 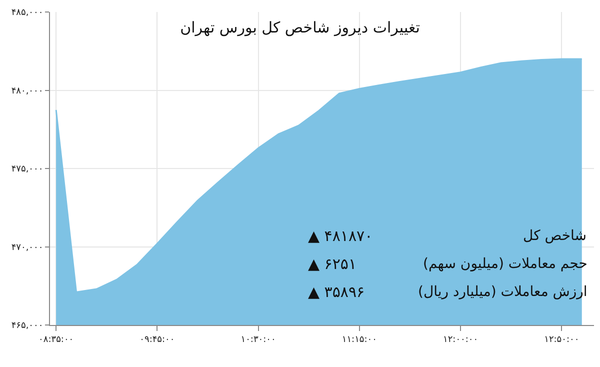 What do you see at coordinates (258, 339) in the screenshot?
I see `x-tick-label: ۱۰:۳۰:۰۰` at bounding box center [258, 339].